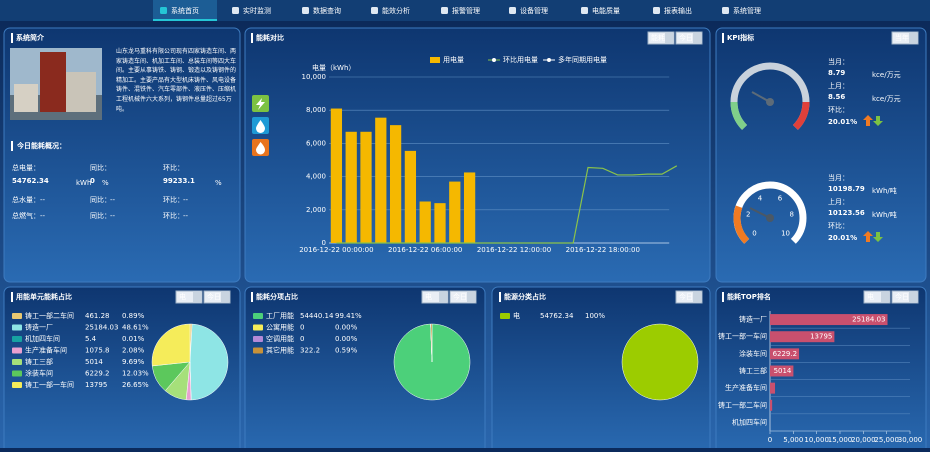 Image resolution: width=930 pixels, height=452 pixels. I want to click on metric-value: 99233.1, so click(179, 181).